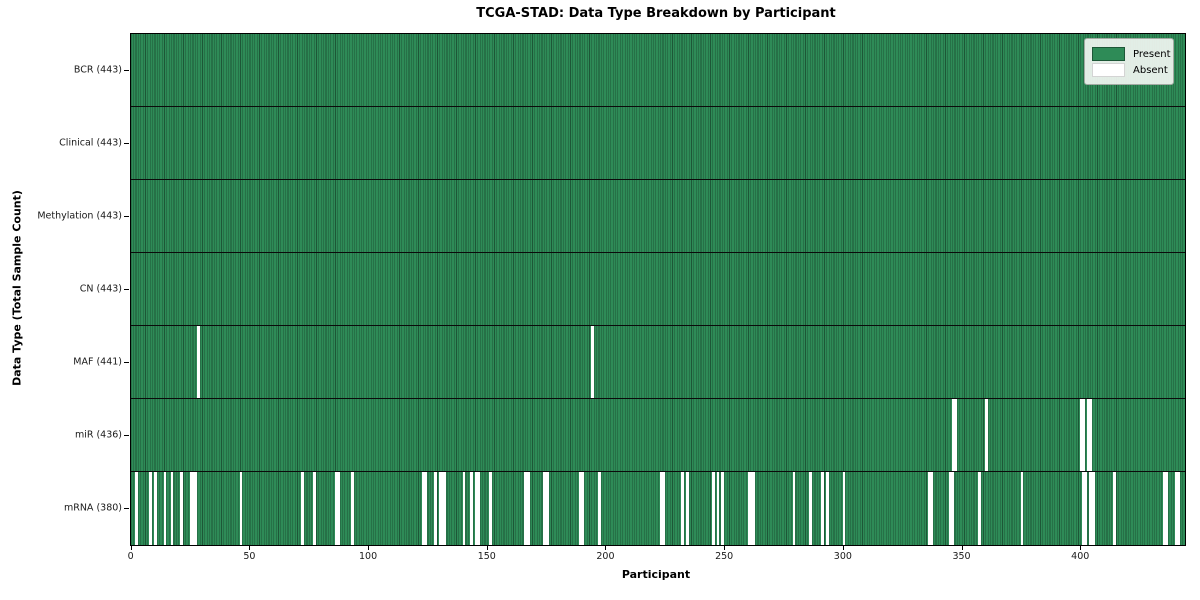 The image size is (1200, 600). I want to click on heatmap-row-mrna, so click(657, 508).